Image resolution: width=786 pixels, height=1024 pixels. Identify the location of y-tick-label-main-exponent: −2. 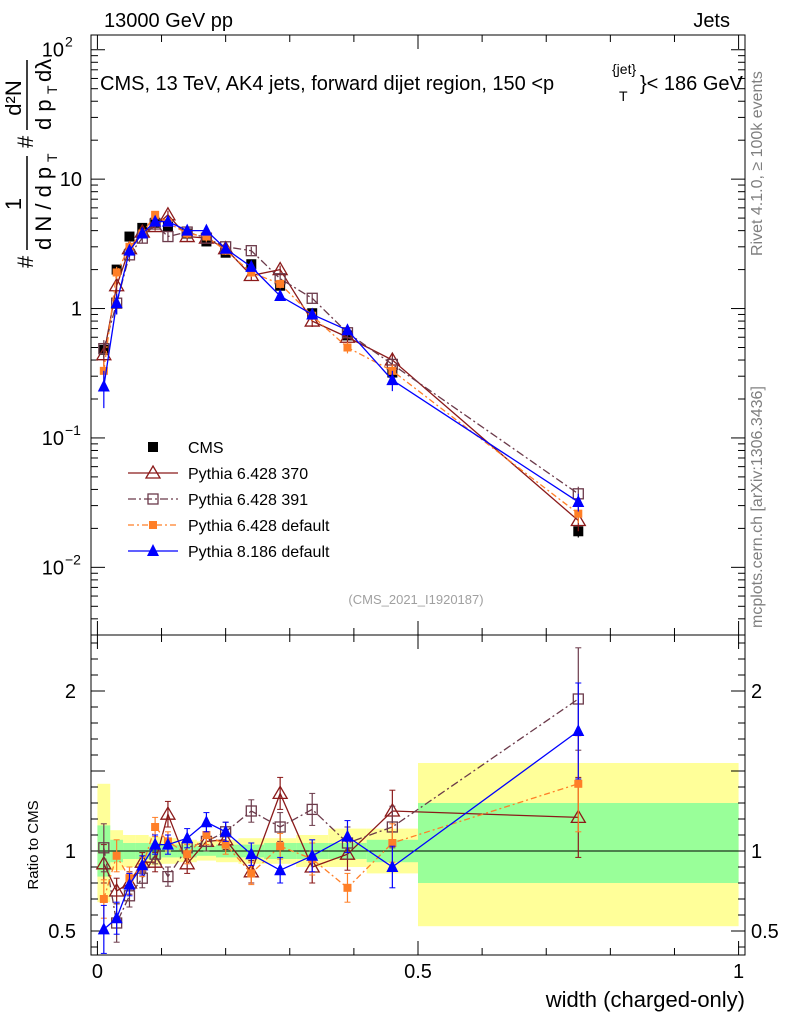
(73, 559).